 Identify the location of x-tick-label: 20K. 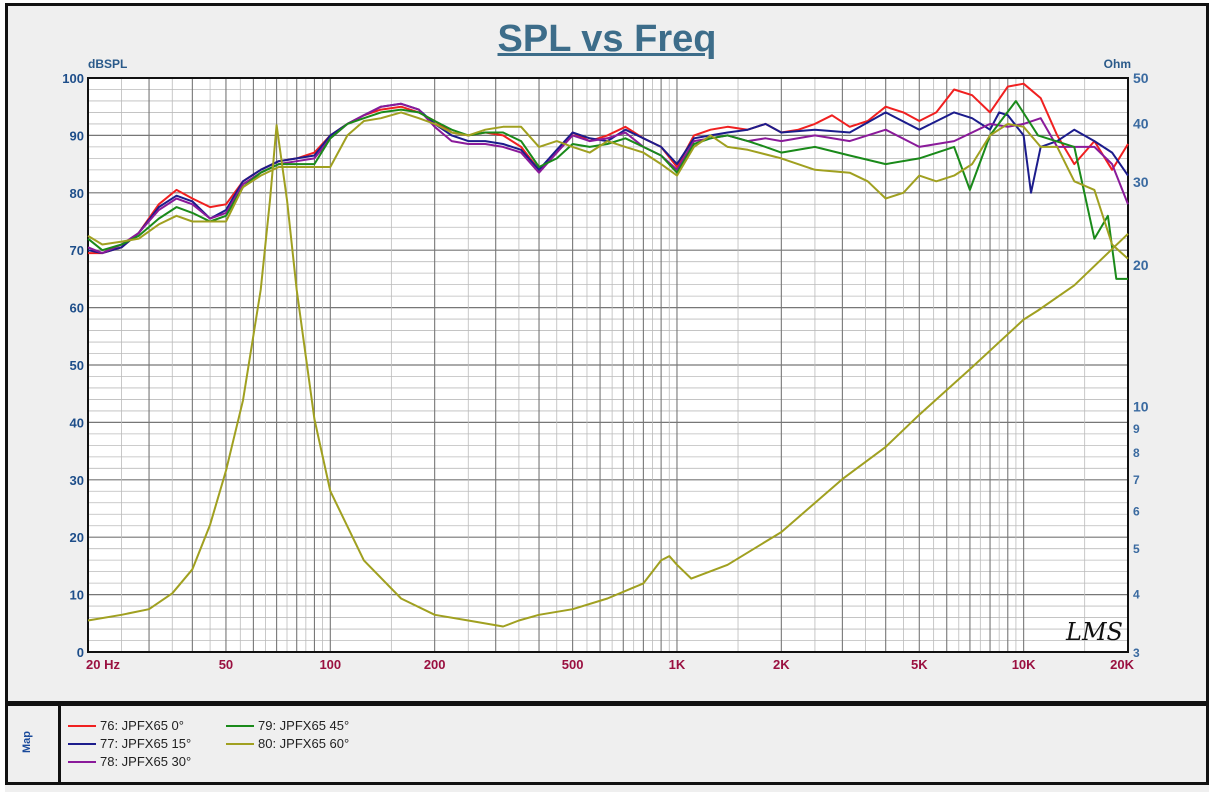
(1122, 664).